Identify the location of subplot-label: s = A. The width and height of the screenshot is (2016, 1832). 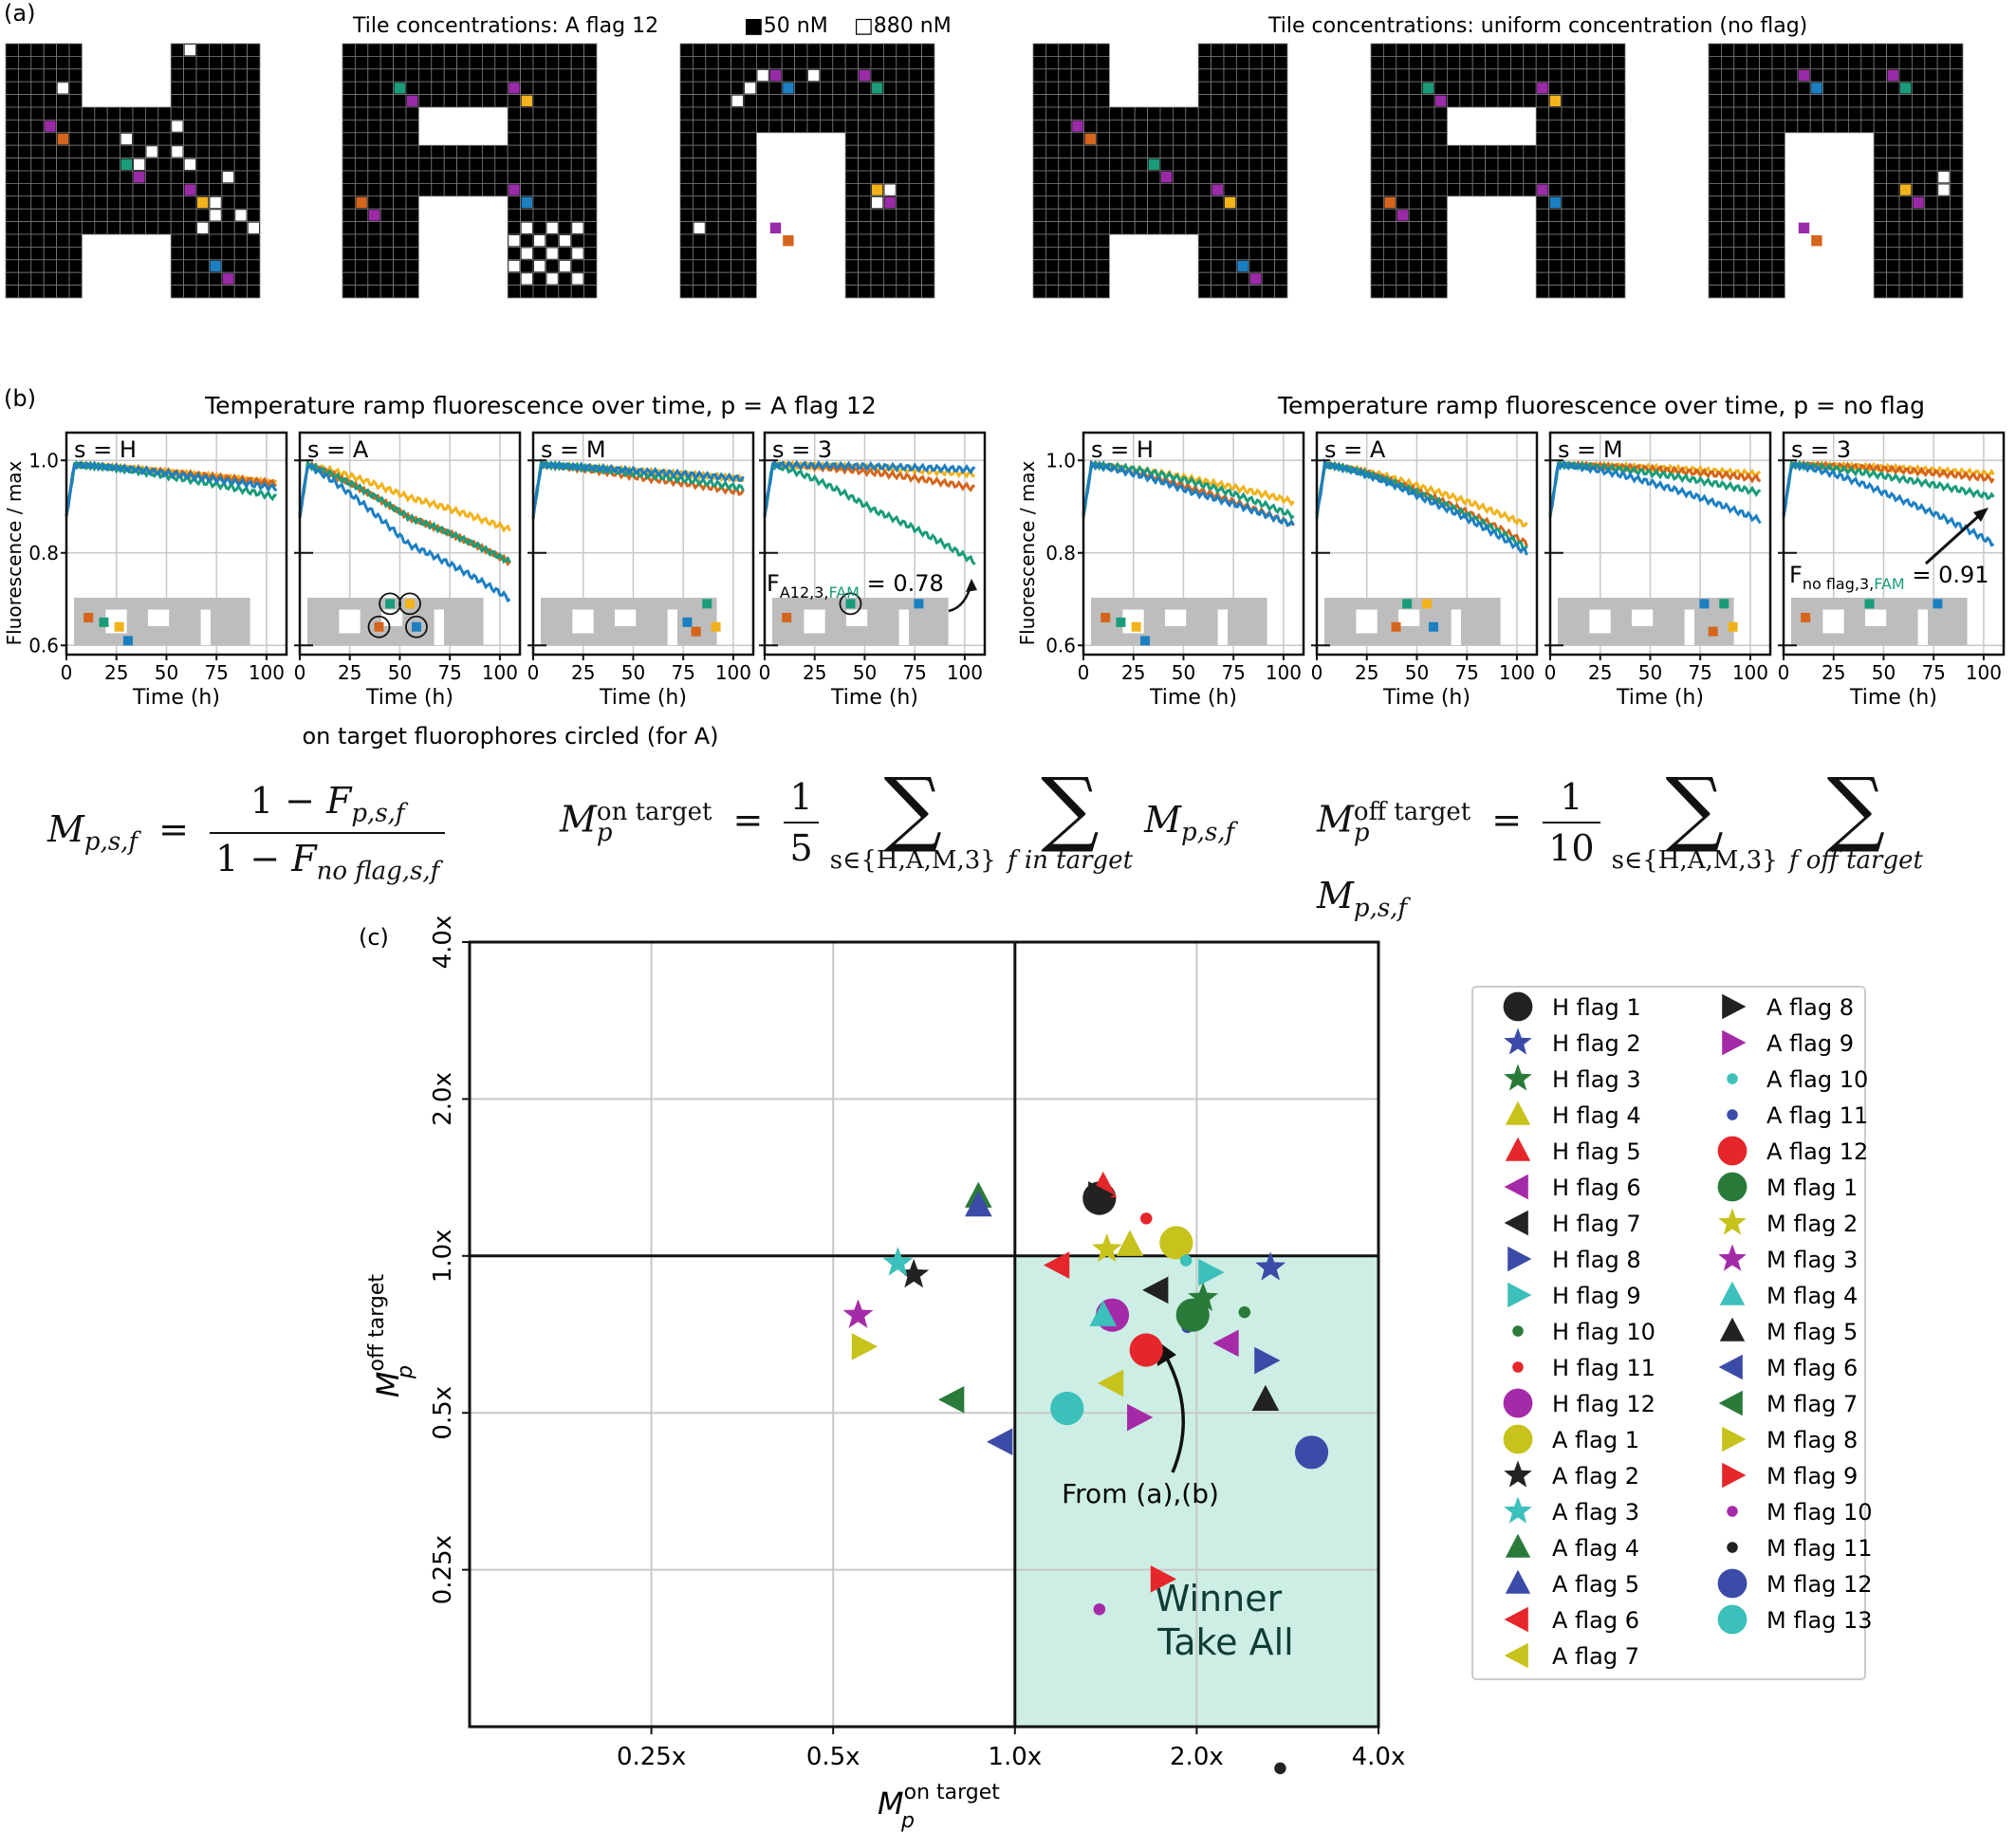
(338, 449).